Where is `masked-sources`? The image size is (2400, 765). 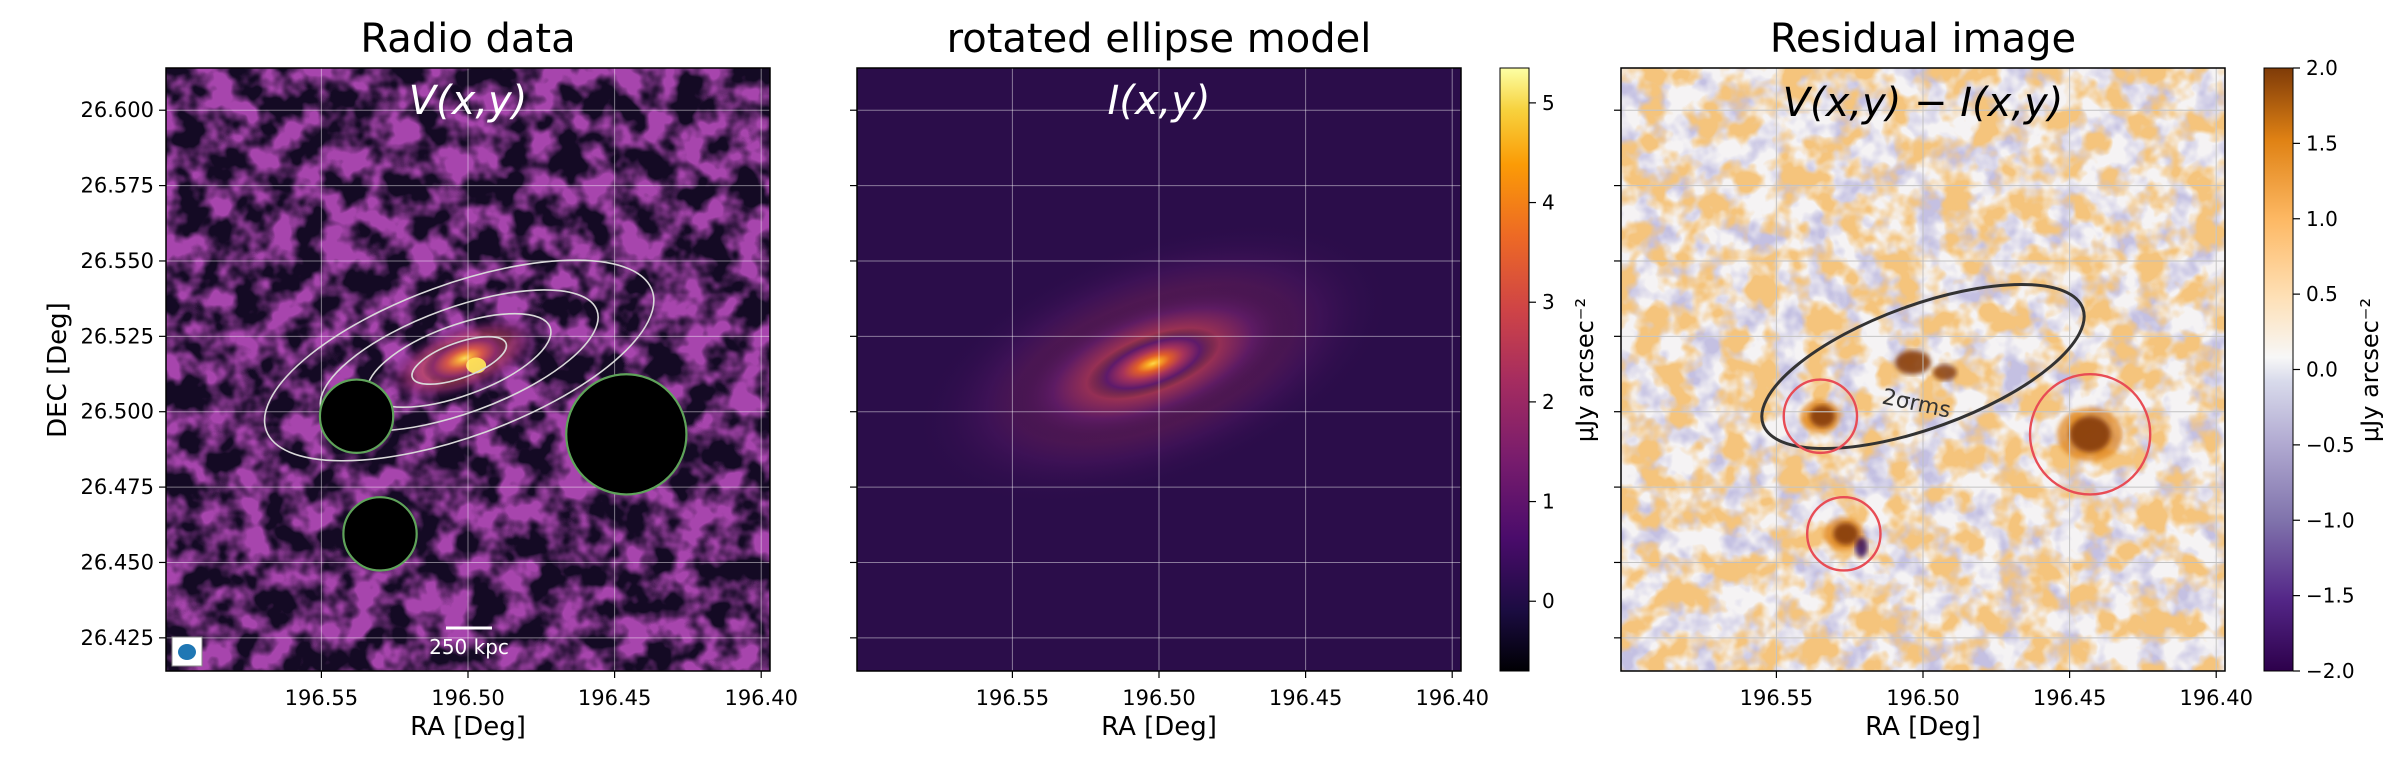
masked-sources is located at coordinates (503, 472).